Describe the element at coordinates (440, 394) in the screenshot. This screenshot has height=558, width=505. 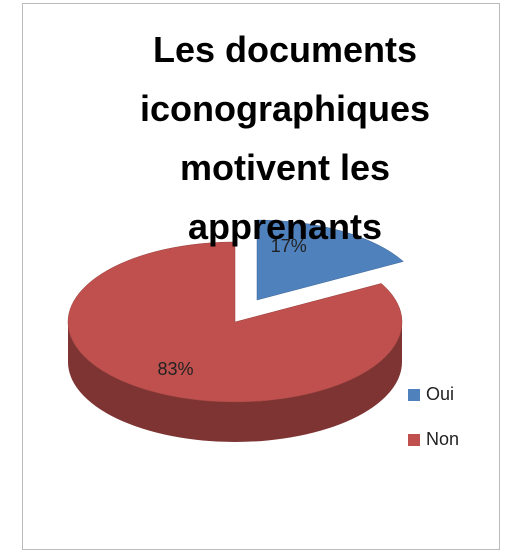
I see `legend-label: Oui` at that location.